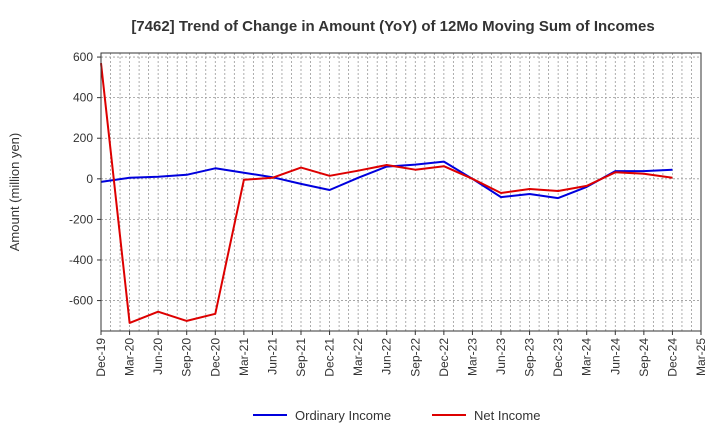 The width and height of the screenshot is (720, 440). Describe the element at coordinates (472, 357) in the screenshot. I see `x-tick-label: Mar-23` at that location.